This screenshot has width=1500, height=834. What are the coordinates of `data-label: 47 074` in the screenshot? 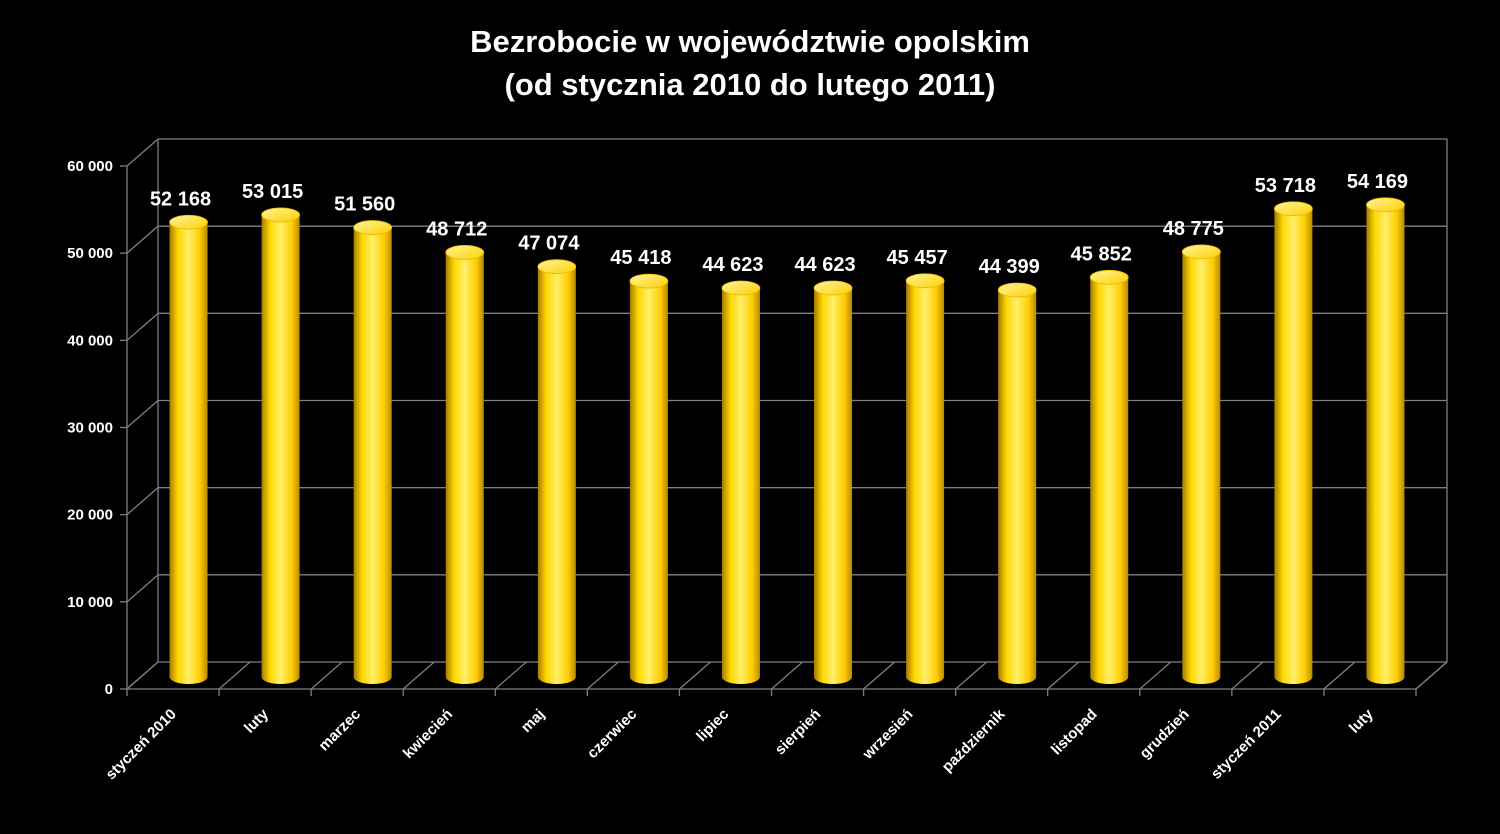 It's located at (549, 244).